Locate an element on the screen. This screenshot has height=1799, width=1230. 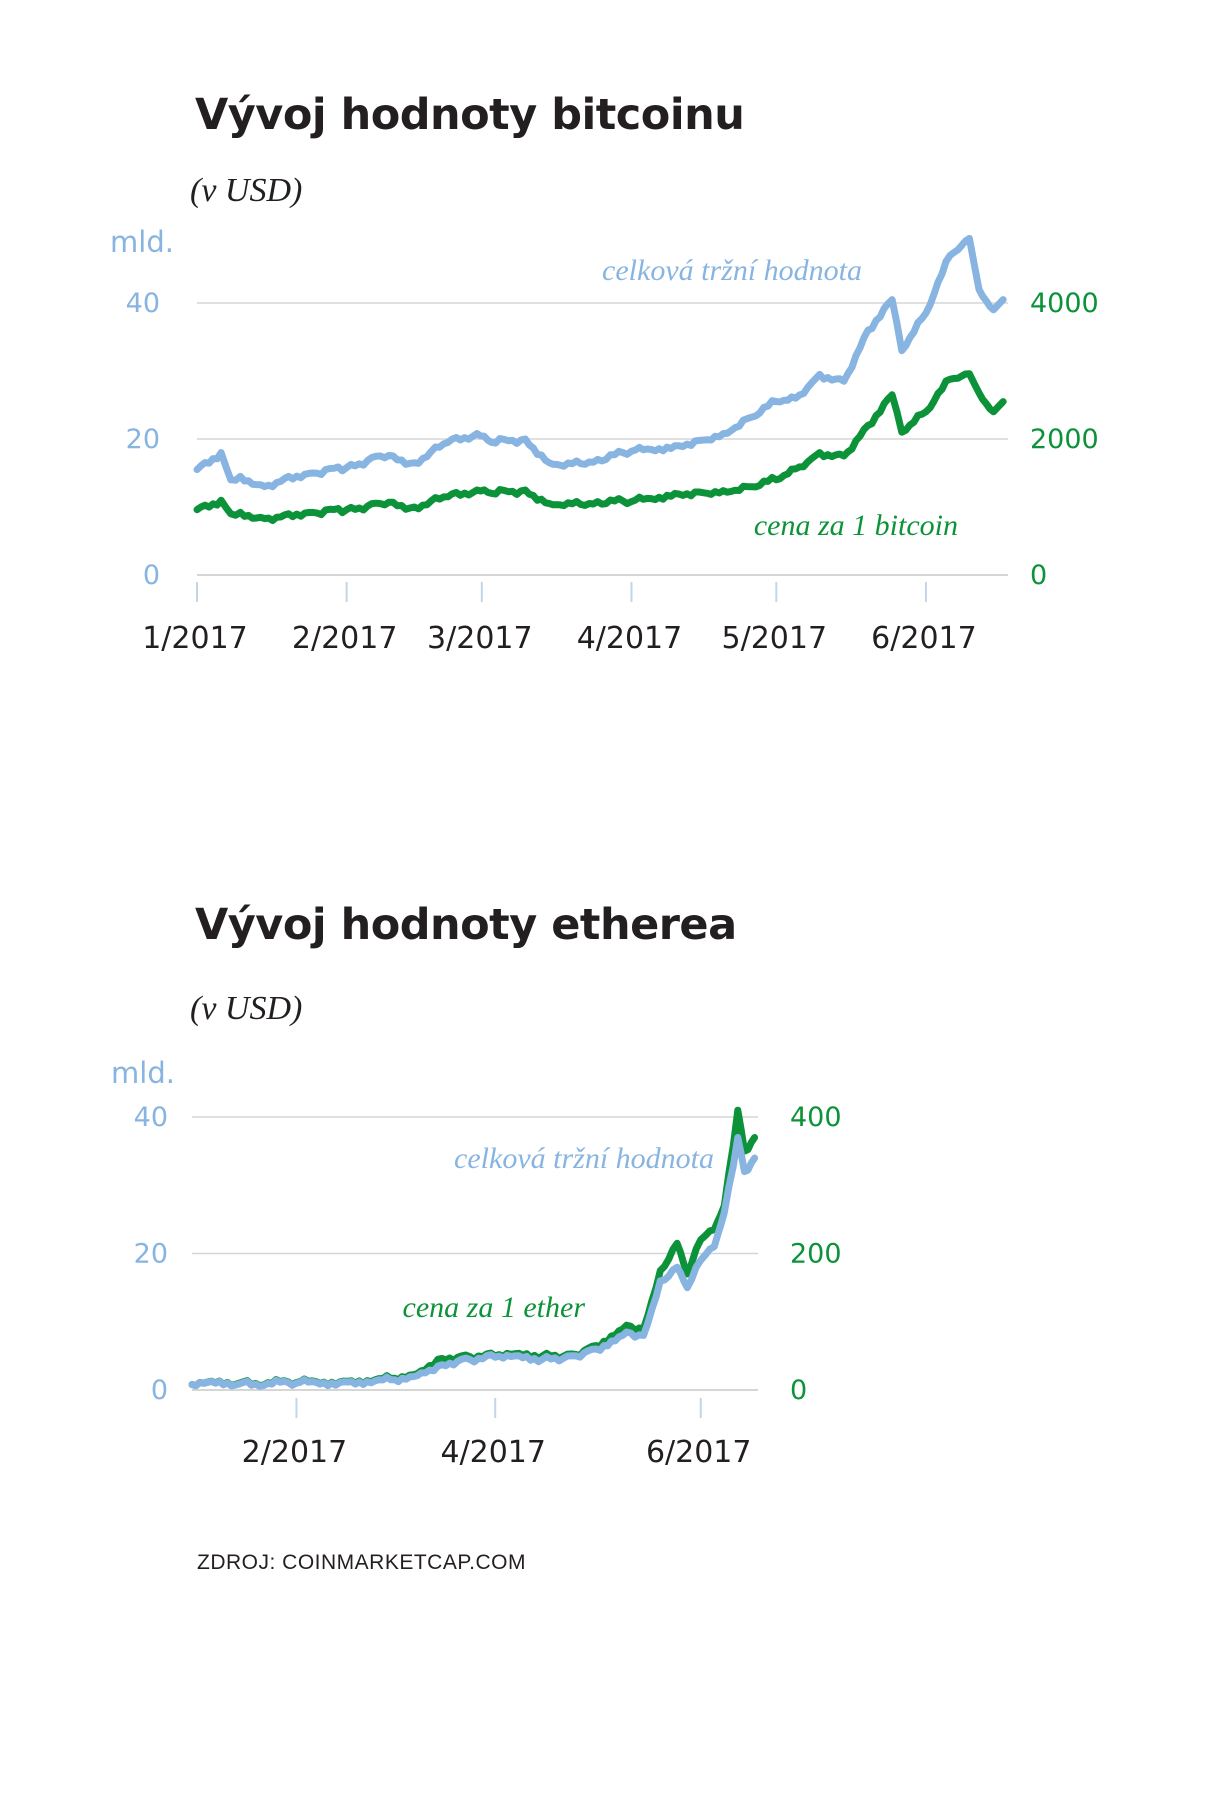
chart-subtitle-bitcoin: (v USD) is located at coordinates (246, 190).